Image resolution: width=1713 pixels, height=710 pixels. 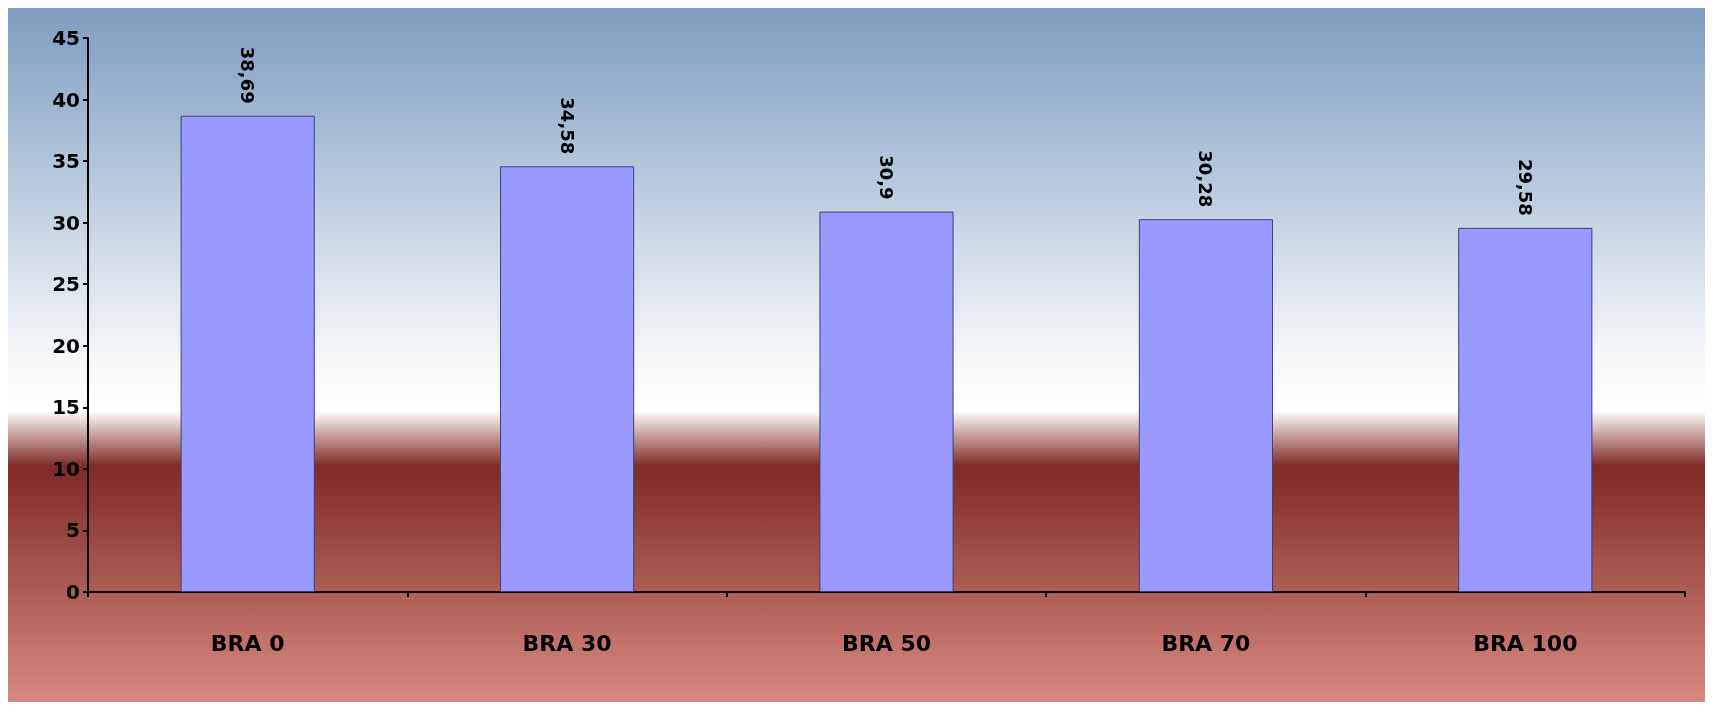 What do you see at coordinates (247, 643) in the screenshot?
I see `x-tick-label: BRA 0` at bounding box center [247, 643].